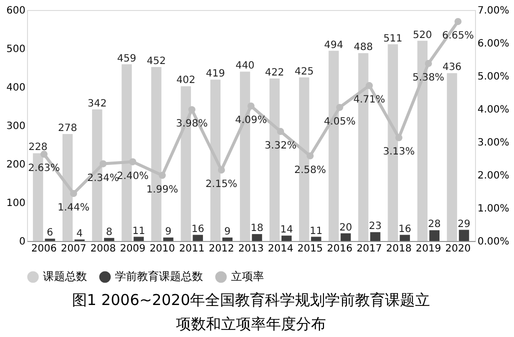 Image resolution: width=514 pixels, height=337 pixels. What do you see at coordinates (97, 104) in the screenshot?
I see `data-label: 342` at bounding box center [97, 104].